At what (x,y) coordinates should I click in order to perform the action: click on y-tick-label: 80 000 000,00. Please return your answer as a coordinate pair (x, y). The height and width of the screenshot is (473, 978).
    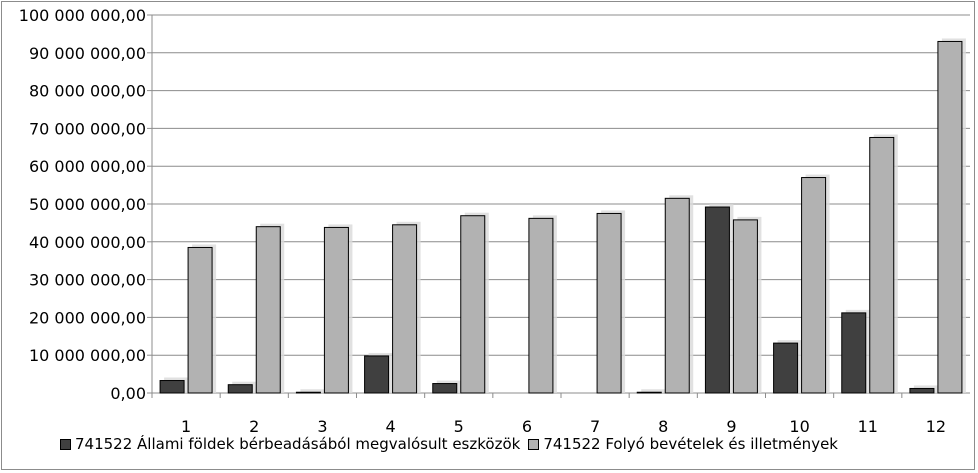
    Looking at the image, I should click on (87, 91).